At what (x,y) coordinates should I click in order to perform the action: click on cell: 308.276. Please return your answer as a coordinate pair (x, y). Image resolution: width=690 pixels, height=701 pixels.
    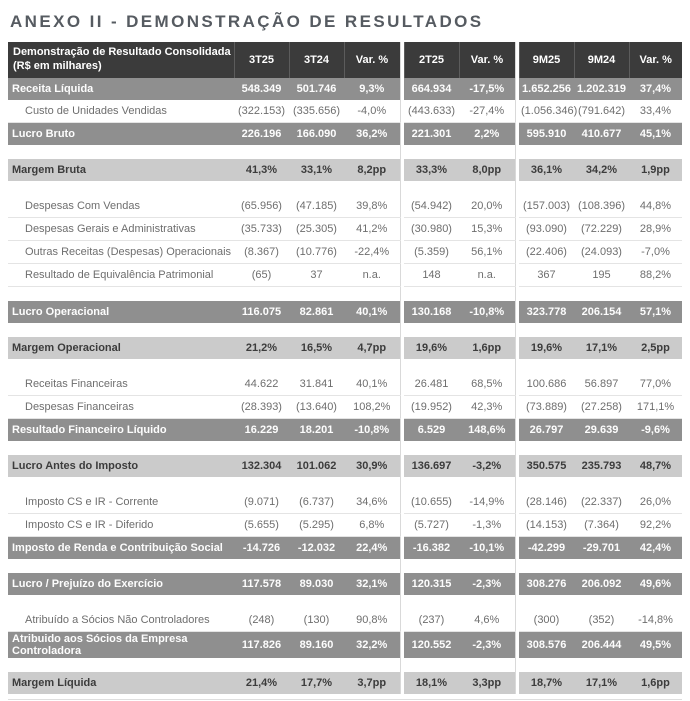
    Looking at the image, I should click on (546, 584).